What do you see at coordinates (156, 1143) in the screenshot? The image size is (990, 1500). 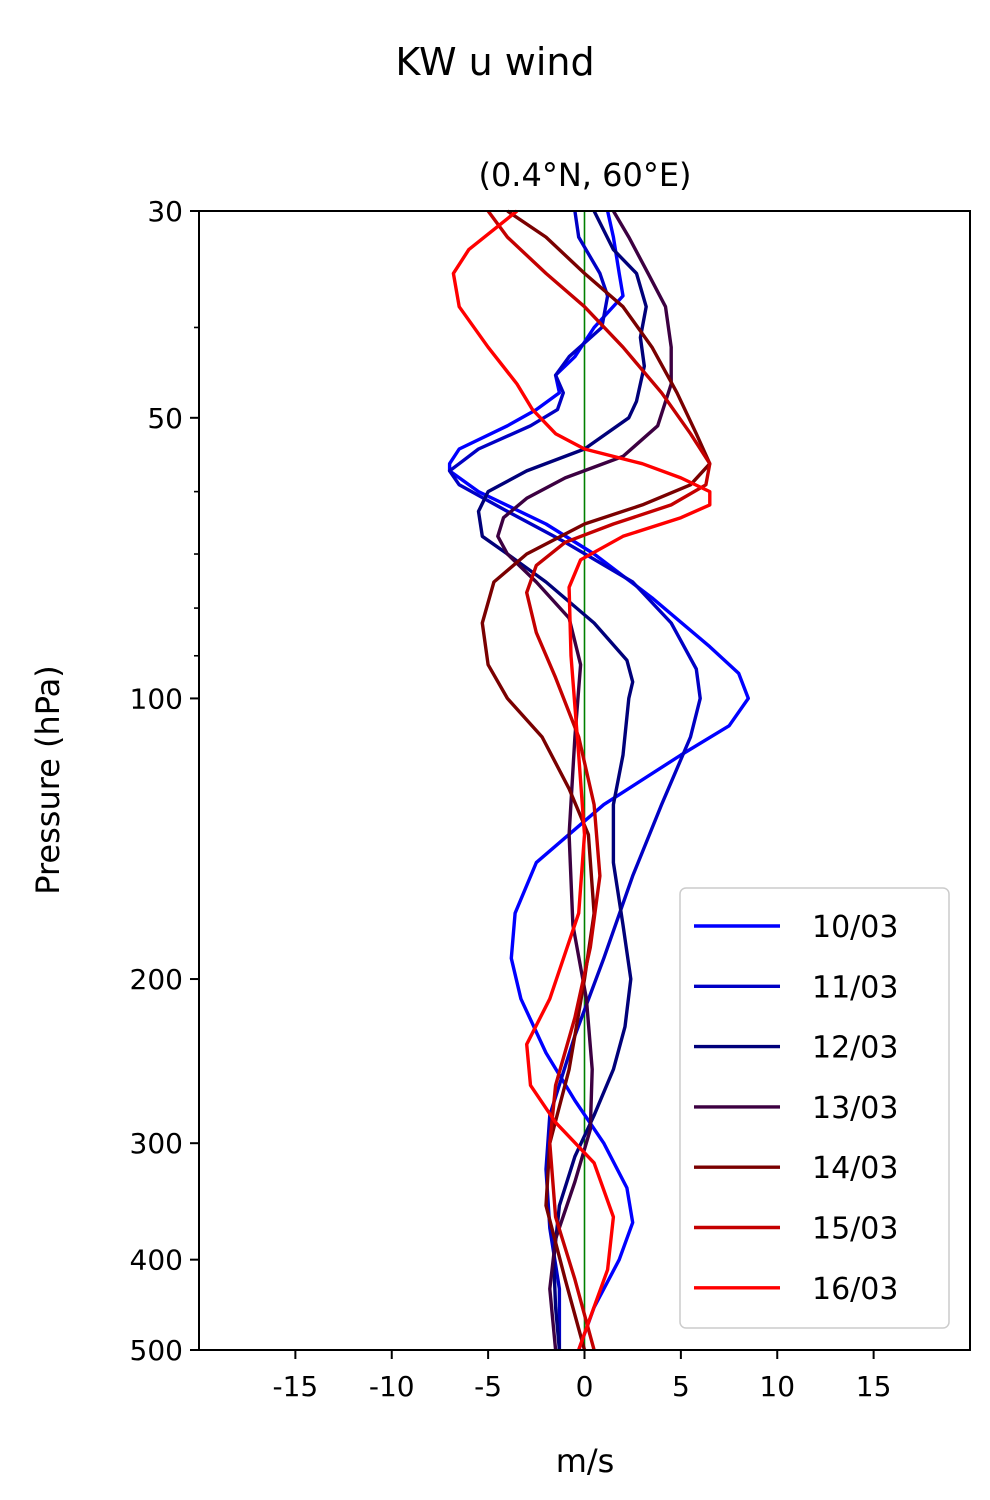 I see `y-tick-label: 300` at bounding box center [156, 1143].